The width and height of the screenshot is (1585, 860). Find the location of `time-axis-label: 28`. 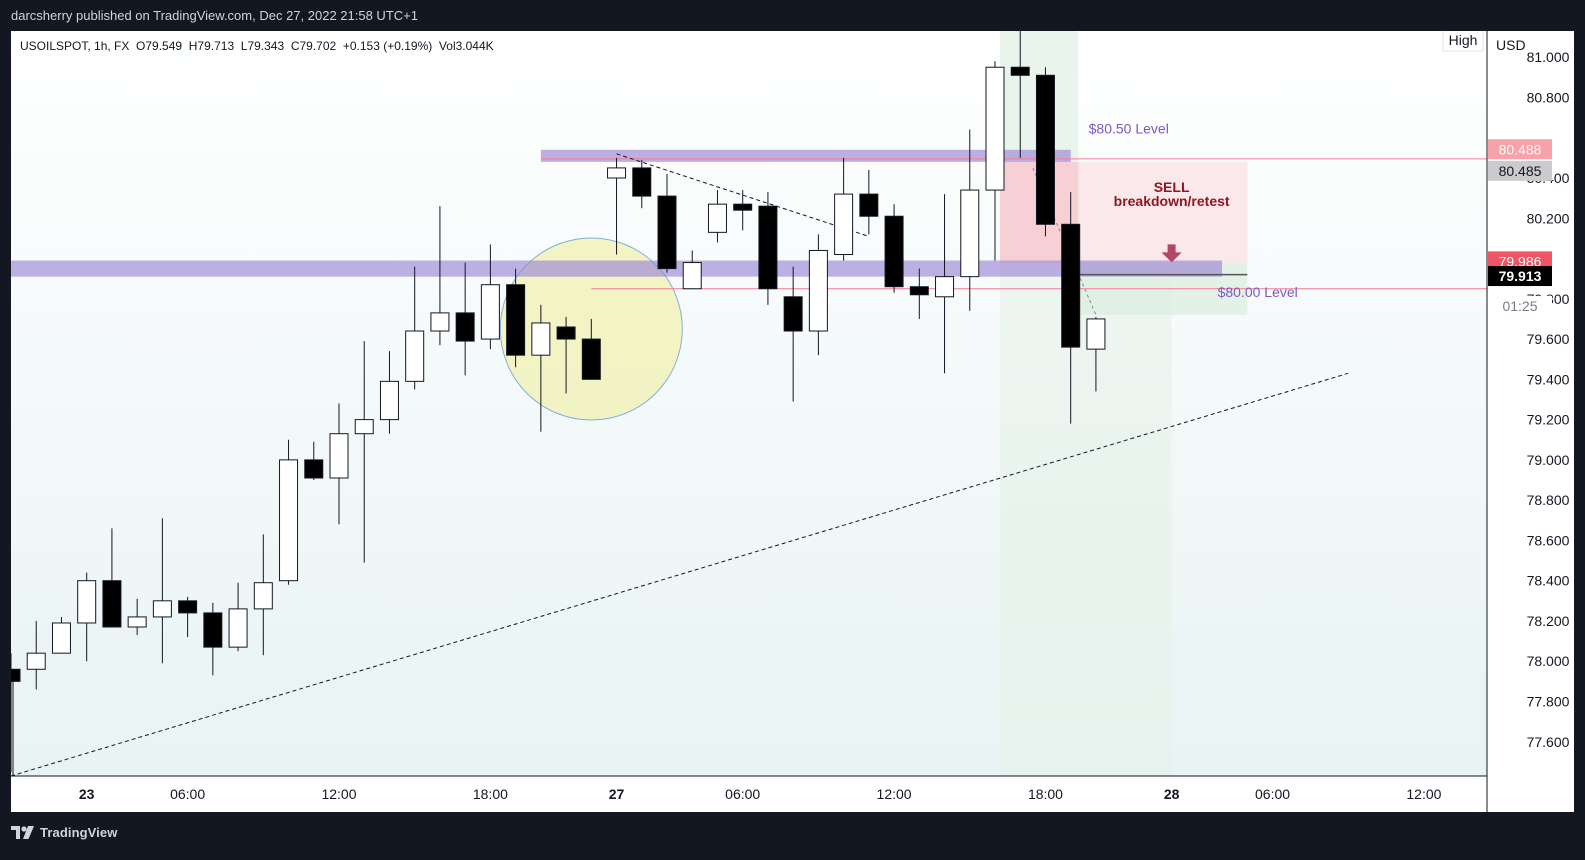

time-axis-label: 28 is located at coordinates (1172, 794).